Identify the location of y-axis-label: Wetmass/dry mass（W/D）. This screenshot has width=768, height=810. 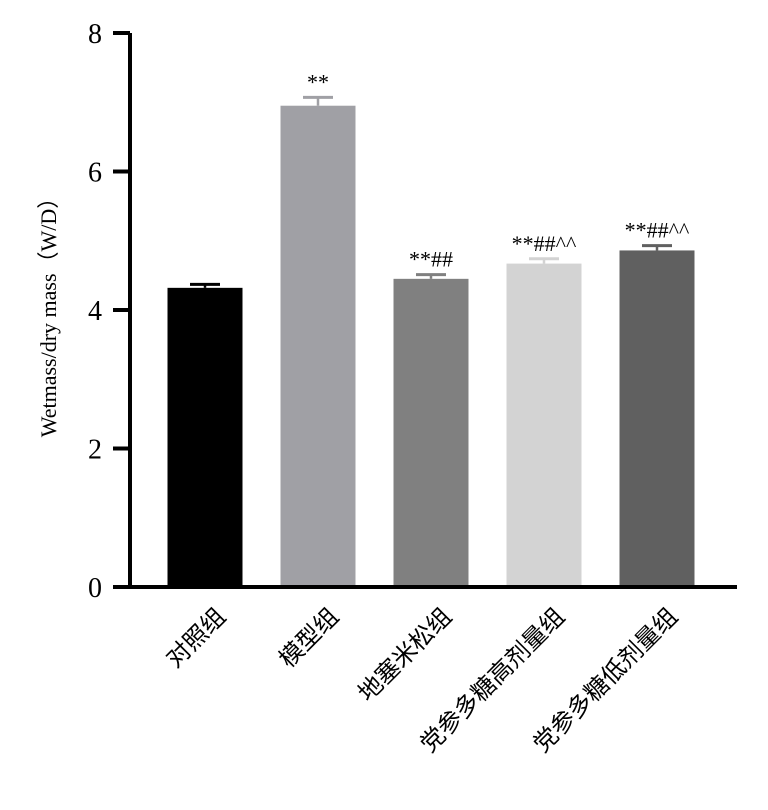
(48, 312).